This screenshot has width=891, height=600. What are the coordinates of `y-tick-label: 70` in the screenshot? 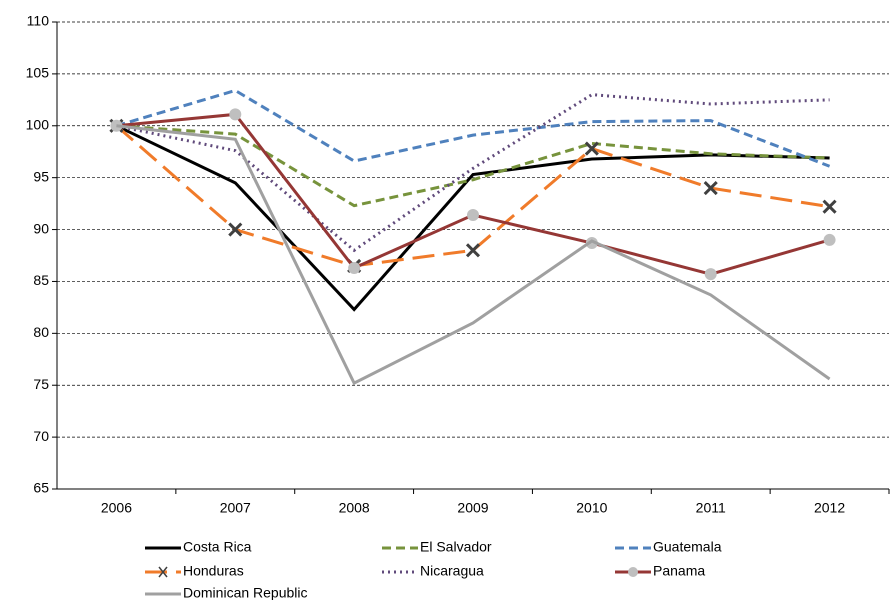 It's located at (41, 436).